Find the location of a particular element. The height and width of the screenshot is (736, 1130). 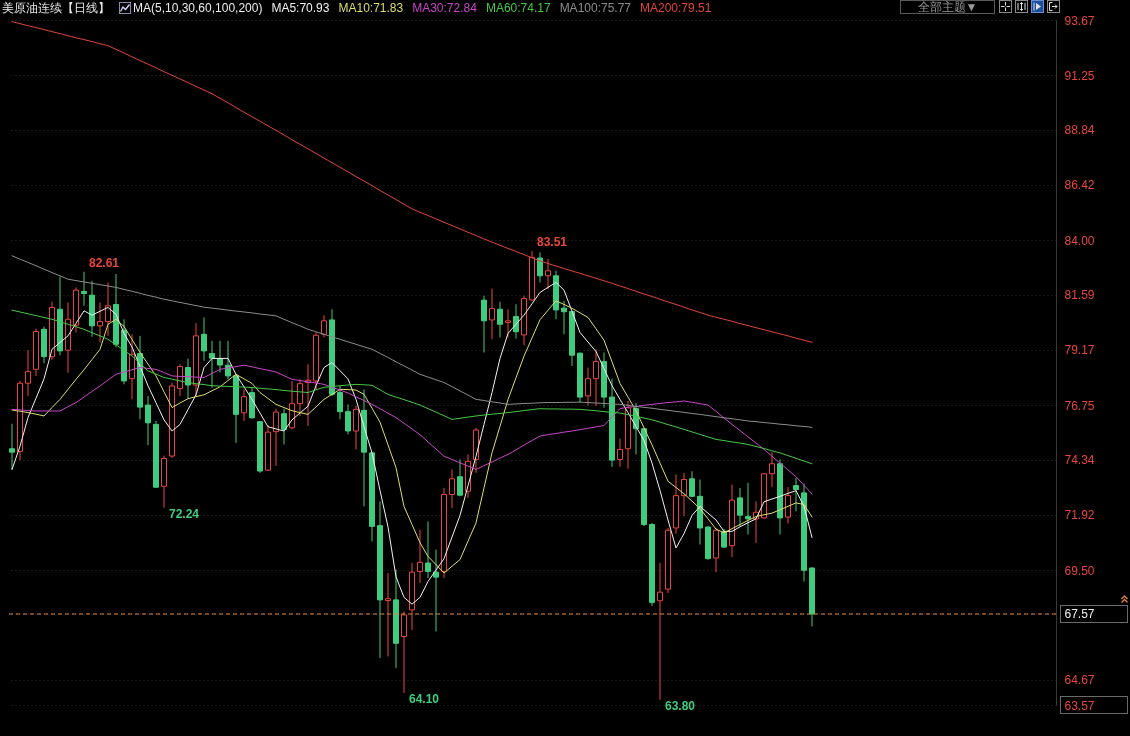

y-tick-label: 88.84 is located at coordinates (1079, 130).